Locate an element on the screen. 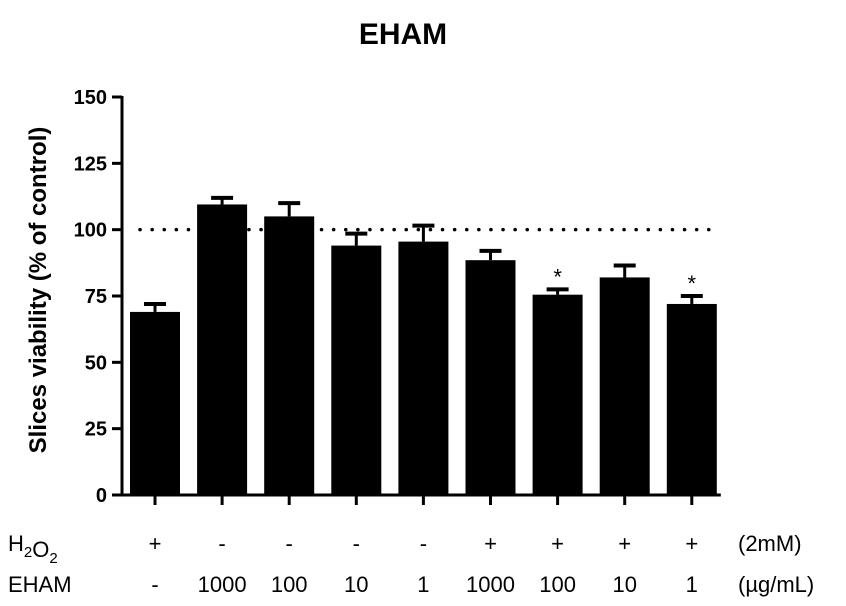 The image size is (846, 606). condition-unit: (2mM) is located at coordinates (770, 543).